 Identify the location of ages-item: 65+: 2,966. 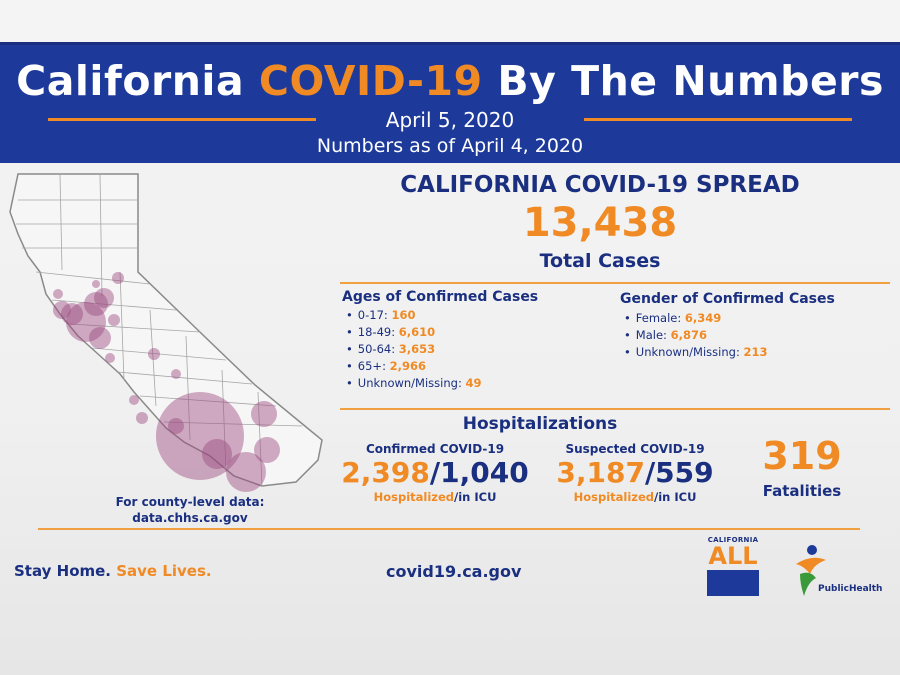
(414, 366).